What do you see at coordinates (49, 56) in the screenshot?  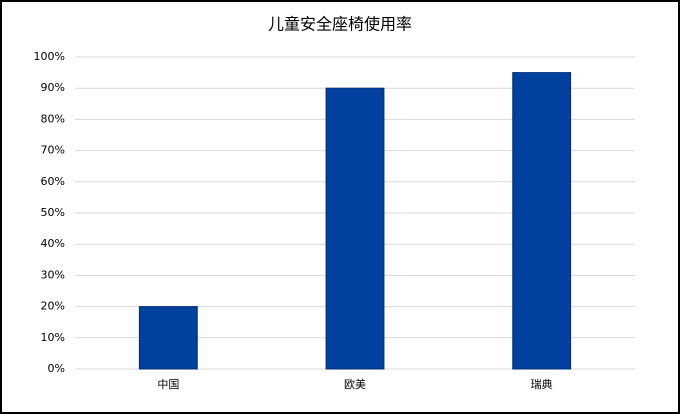 I see `y-tick-label: 100%` at bounding box center [49, 56].